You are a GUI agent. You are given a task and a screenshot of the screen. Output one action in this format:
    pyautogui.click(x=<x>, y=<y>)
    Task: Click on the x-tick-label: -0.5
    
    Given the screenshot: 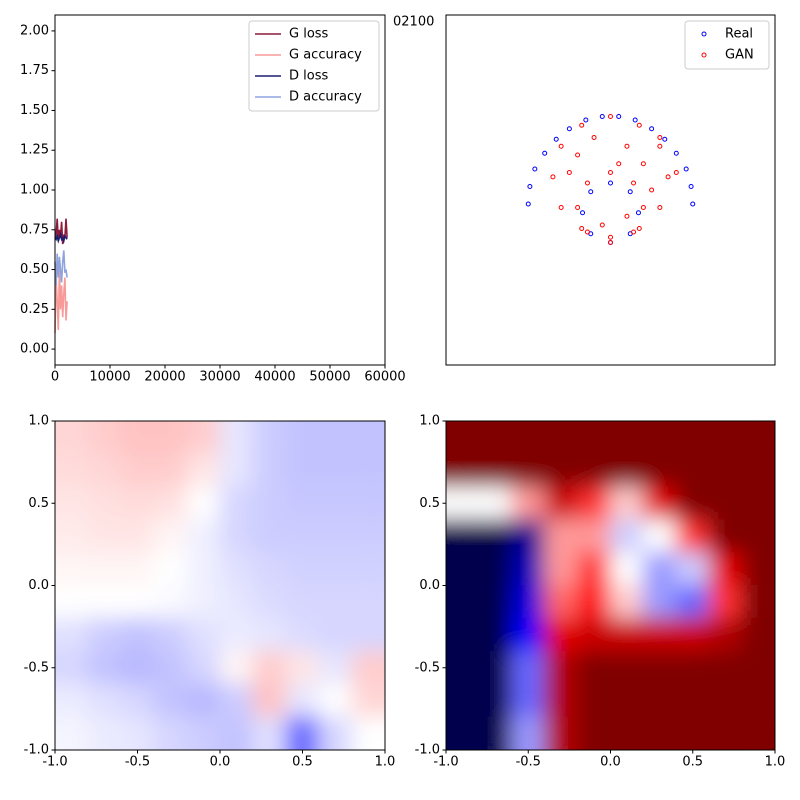 What is the action you would take?
    pyautogui.click(x=137, y=762)
    